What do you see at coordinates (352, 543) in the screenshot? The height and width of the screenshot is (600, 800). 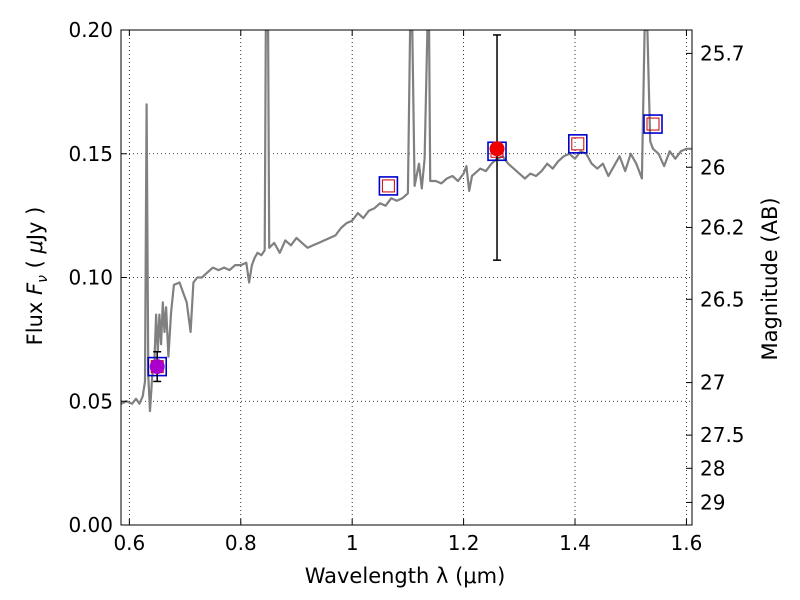 I see `x-tick-label: 1` at bounding box center [352, 543].